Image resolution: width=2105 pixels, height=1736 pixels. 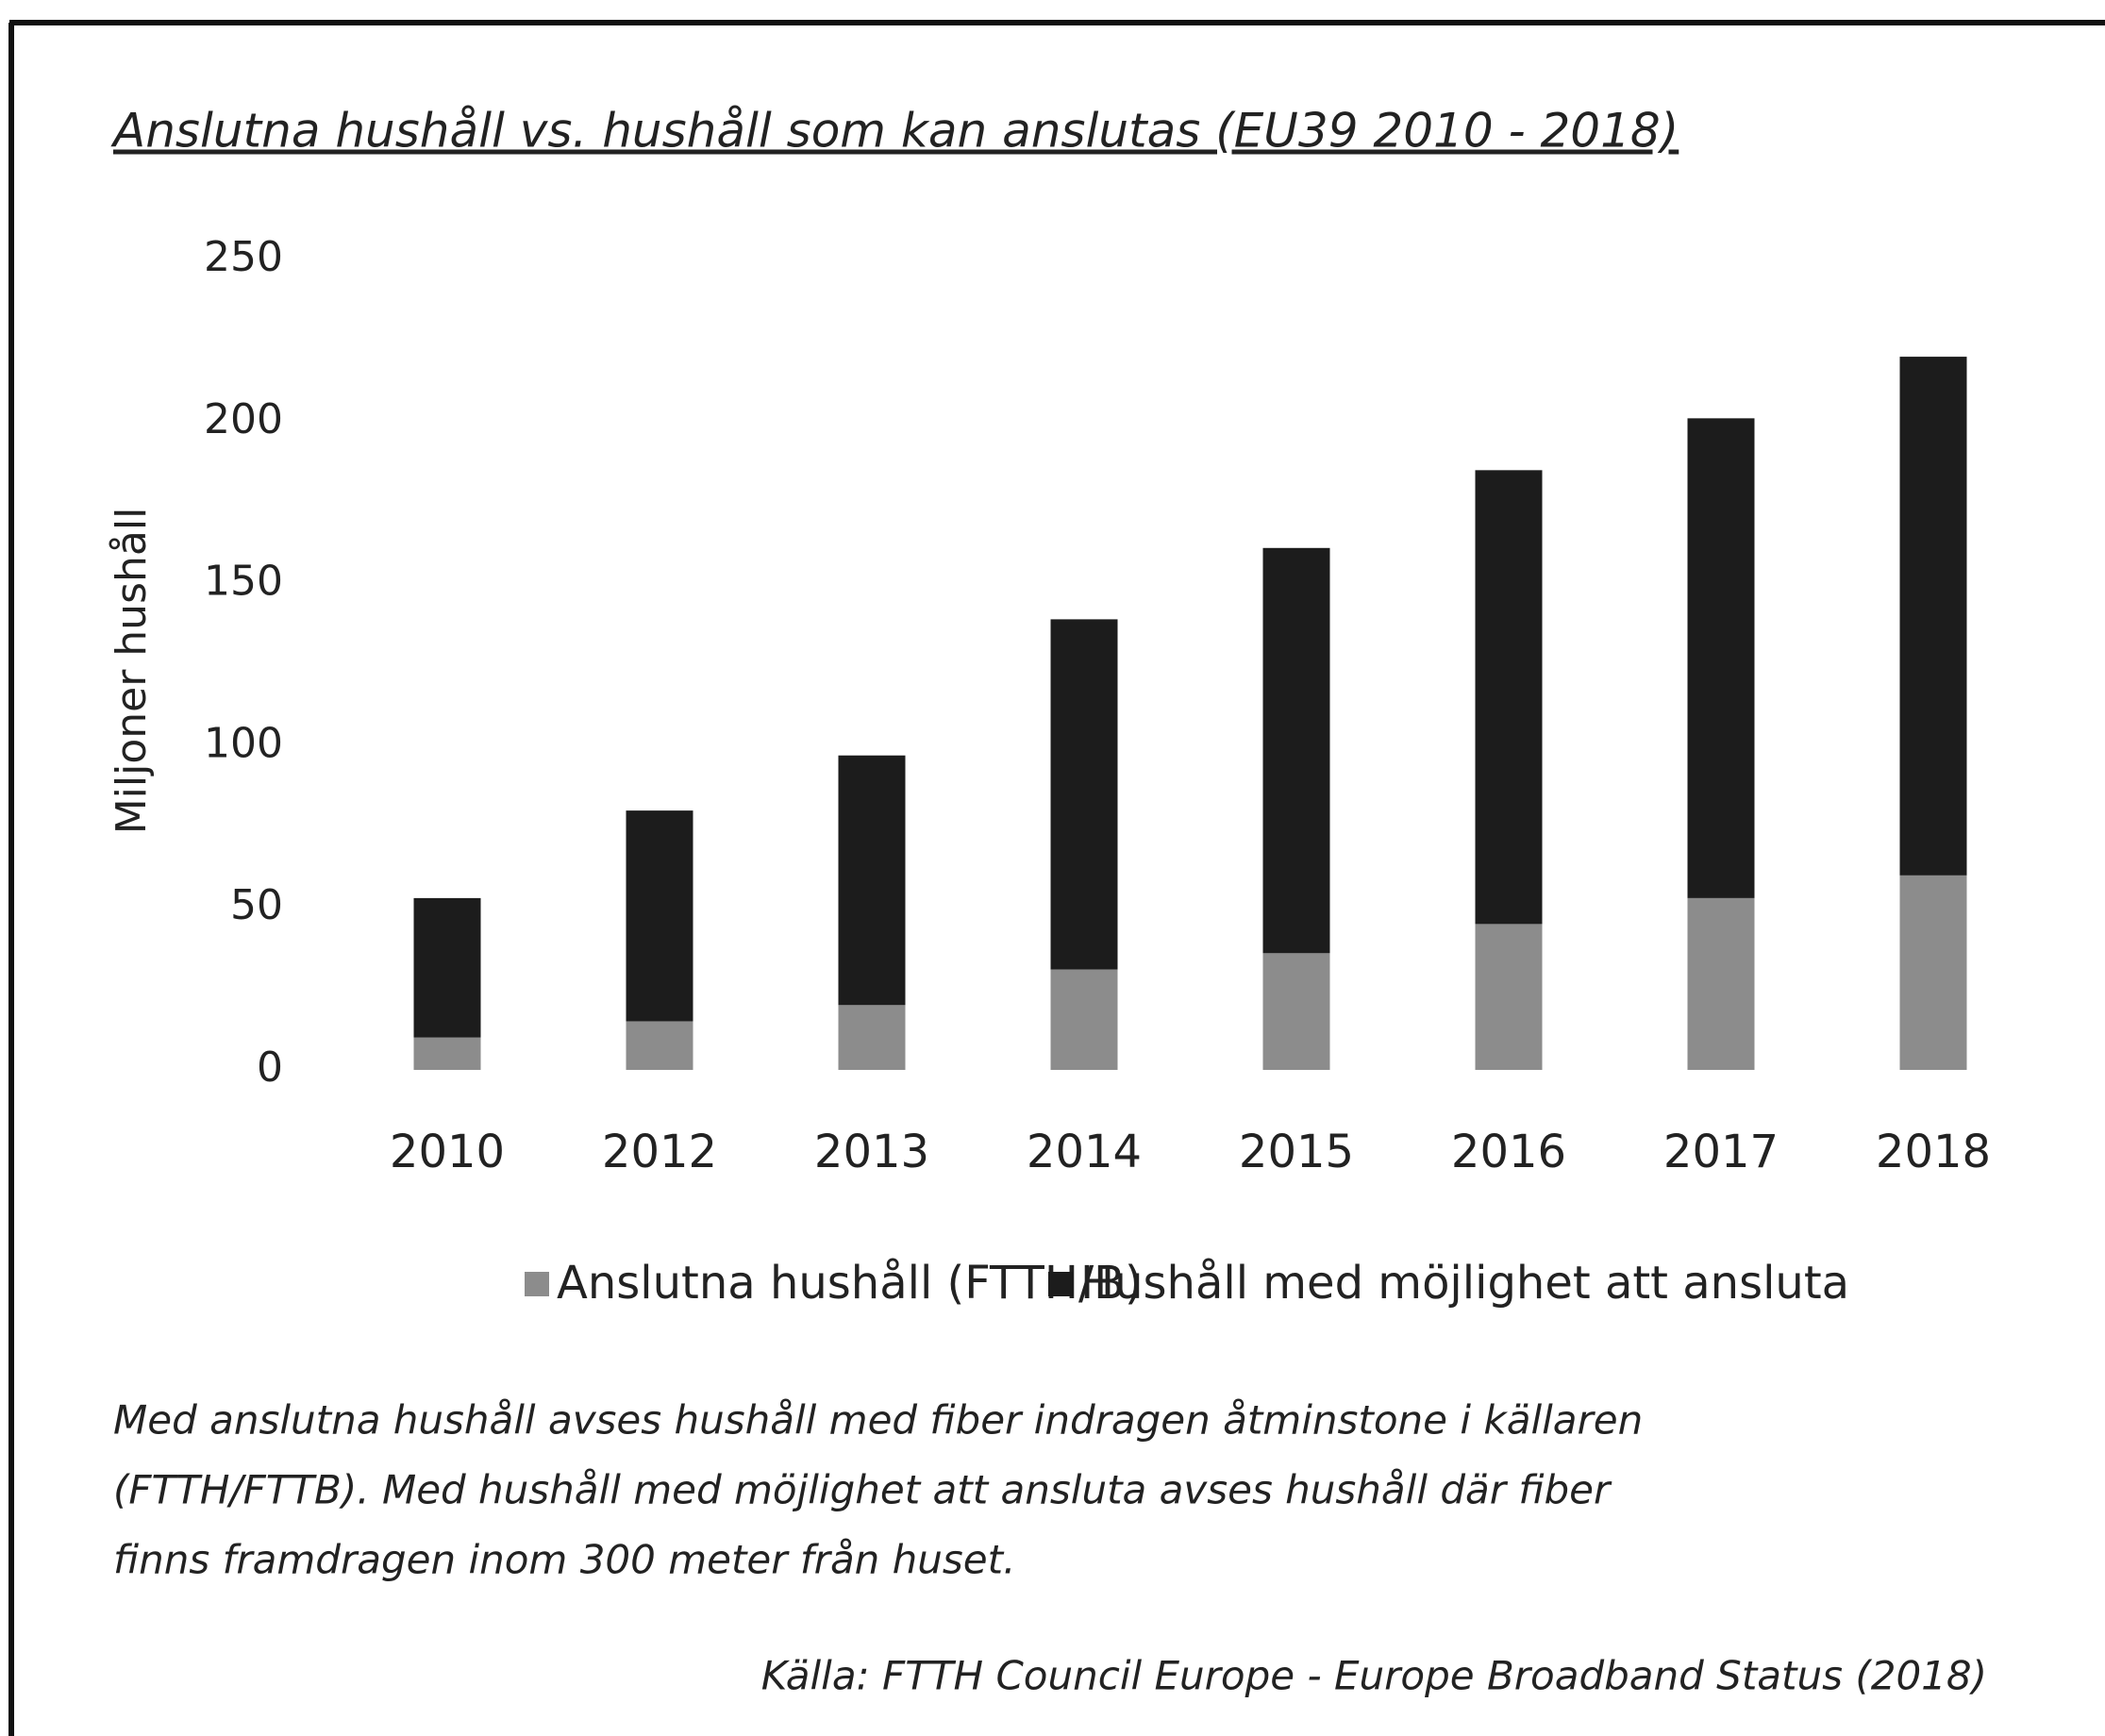 I want to click on x-tick-label: 2012, so click(x=659, y=1152).